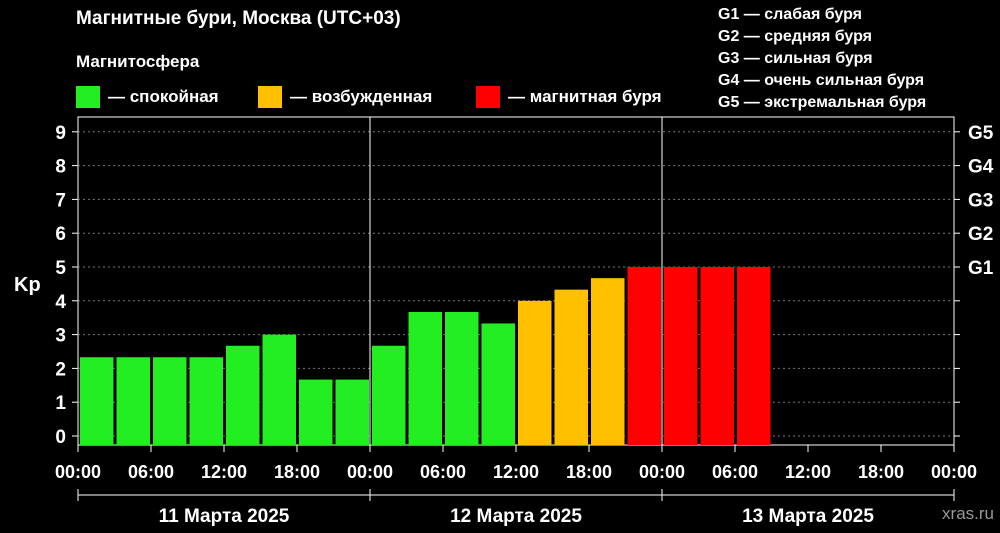  Describe the element at coordinates (88, 97) in the screenshot. I see `legend-swatch-quiet` at that location.